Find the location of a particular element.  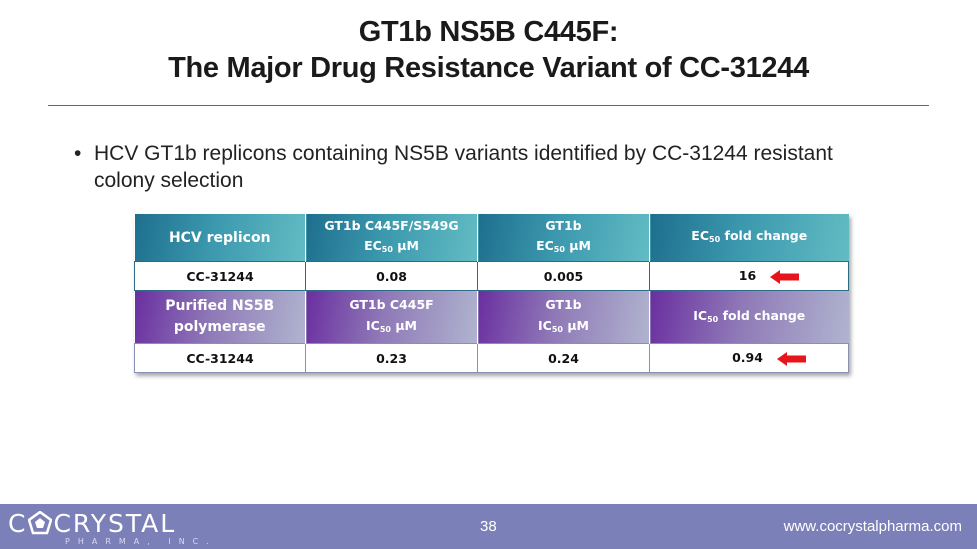

fold-change-value: 0.94 is located at coordinates (747, 358).